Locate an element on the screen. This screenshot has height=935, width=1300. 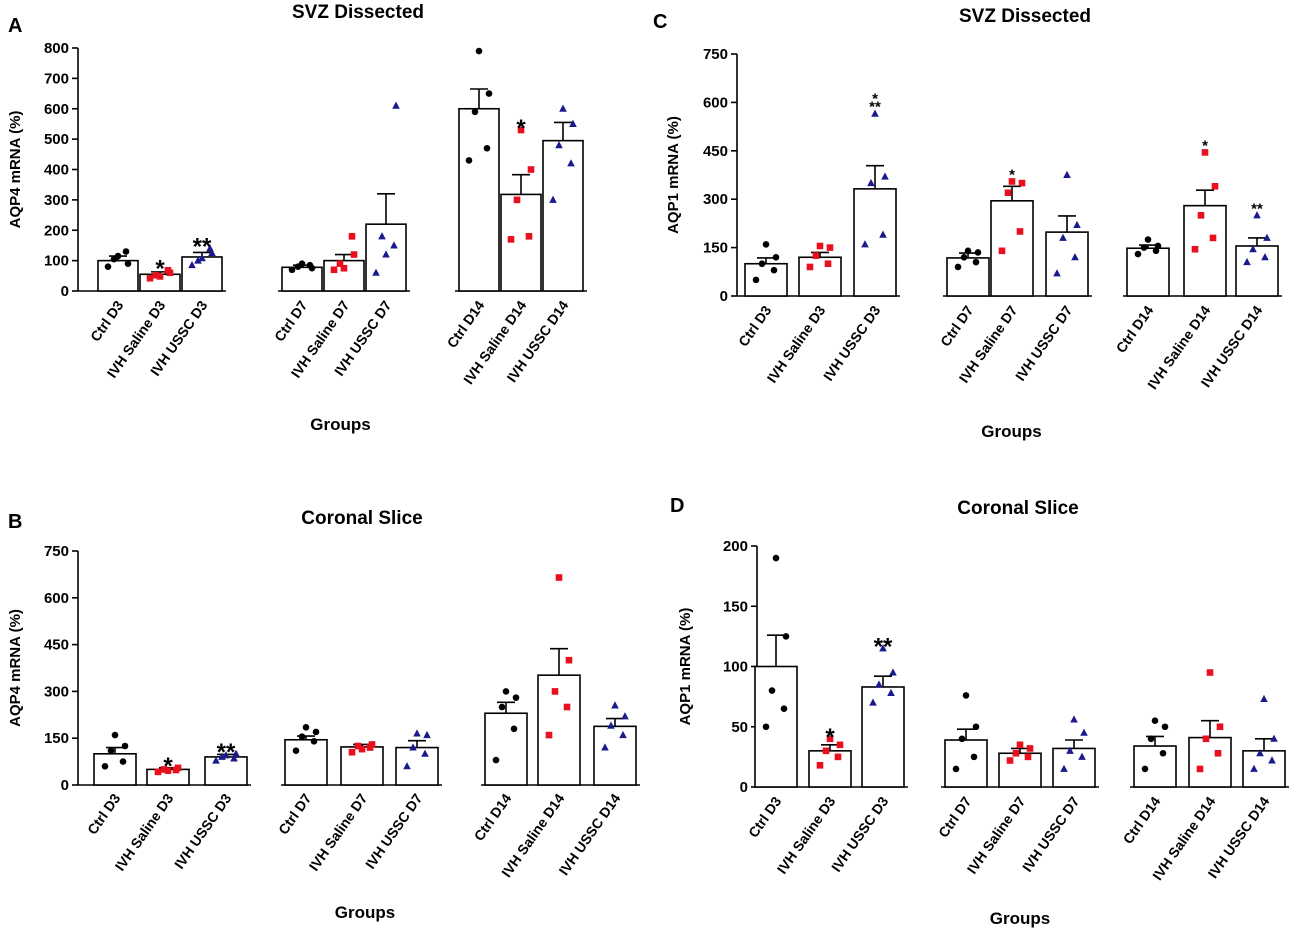
x-category-label: IVH Saline D3 is located at coordinates (796, 343).